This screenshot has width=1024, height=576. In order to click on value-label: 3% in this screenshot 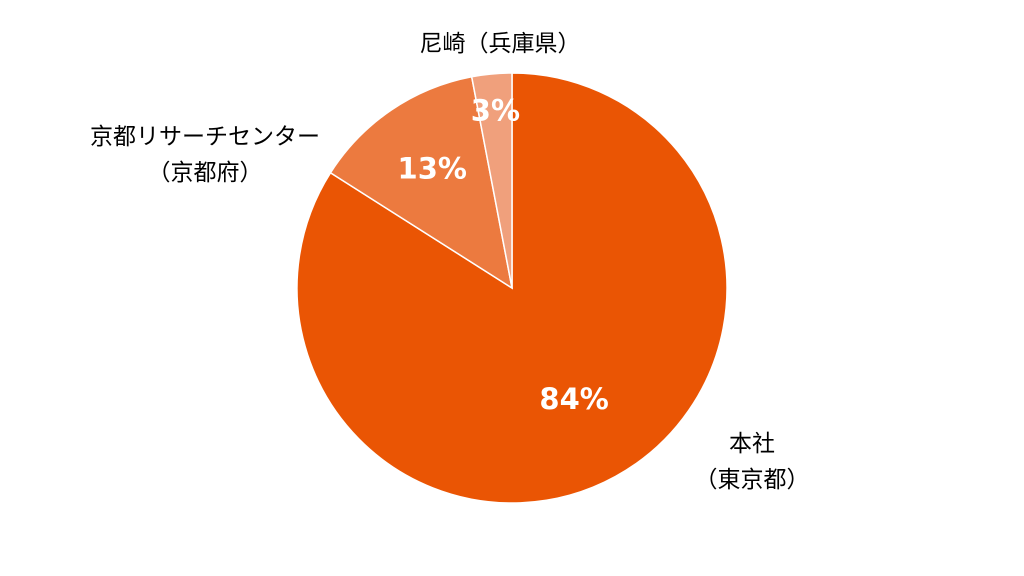, I will do `click(495, 110)`.